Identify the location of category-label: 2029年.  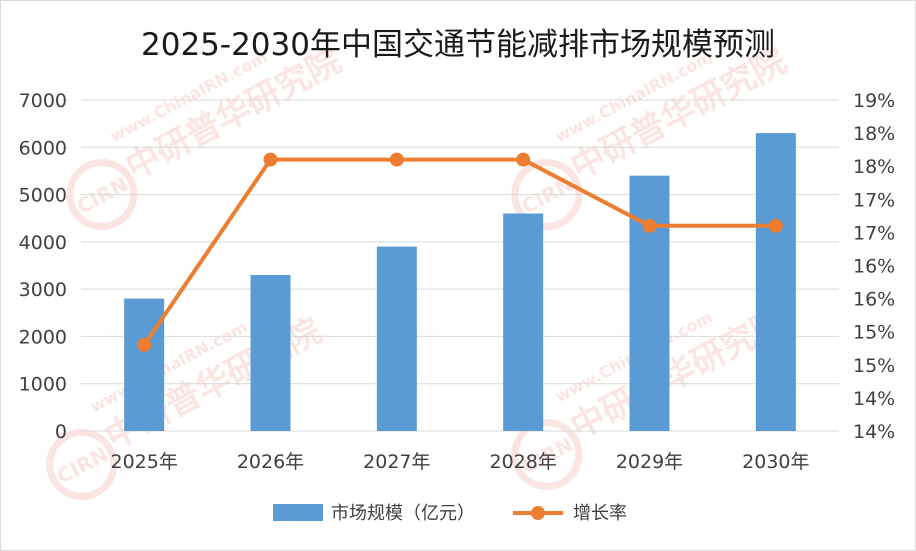
(649, 462).